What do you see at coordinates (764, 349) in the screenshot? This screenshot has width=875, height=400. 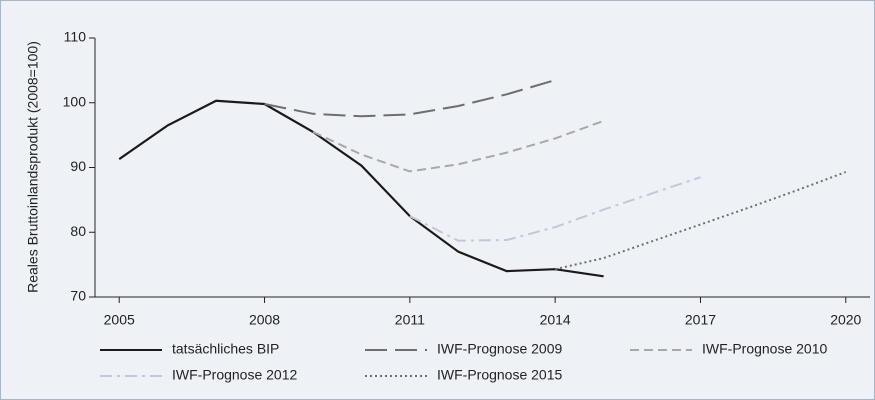 I see `legend-label: IWF-Prognose 2010` at bounding box center [764, 349].